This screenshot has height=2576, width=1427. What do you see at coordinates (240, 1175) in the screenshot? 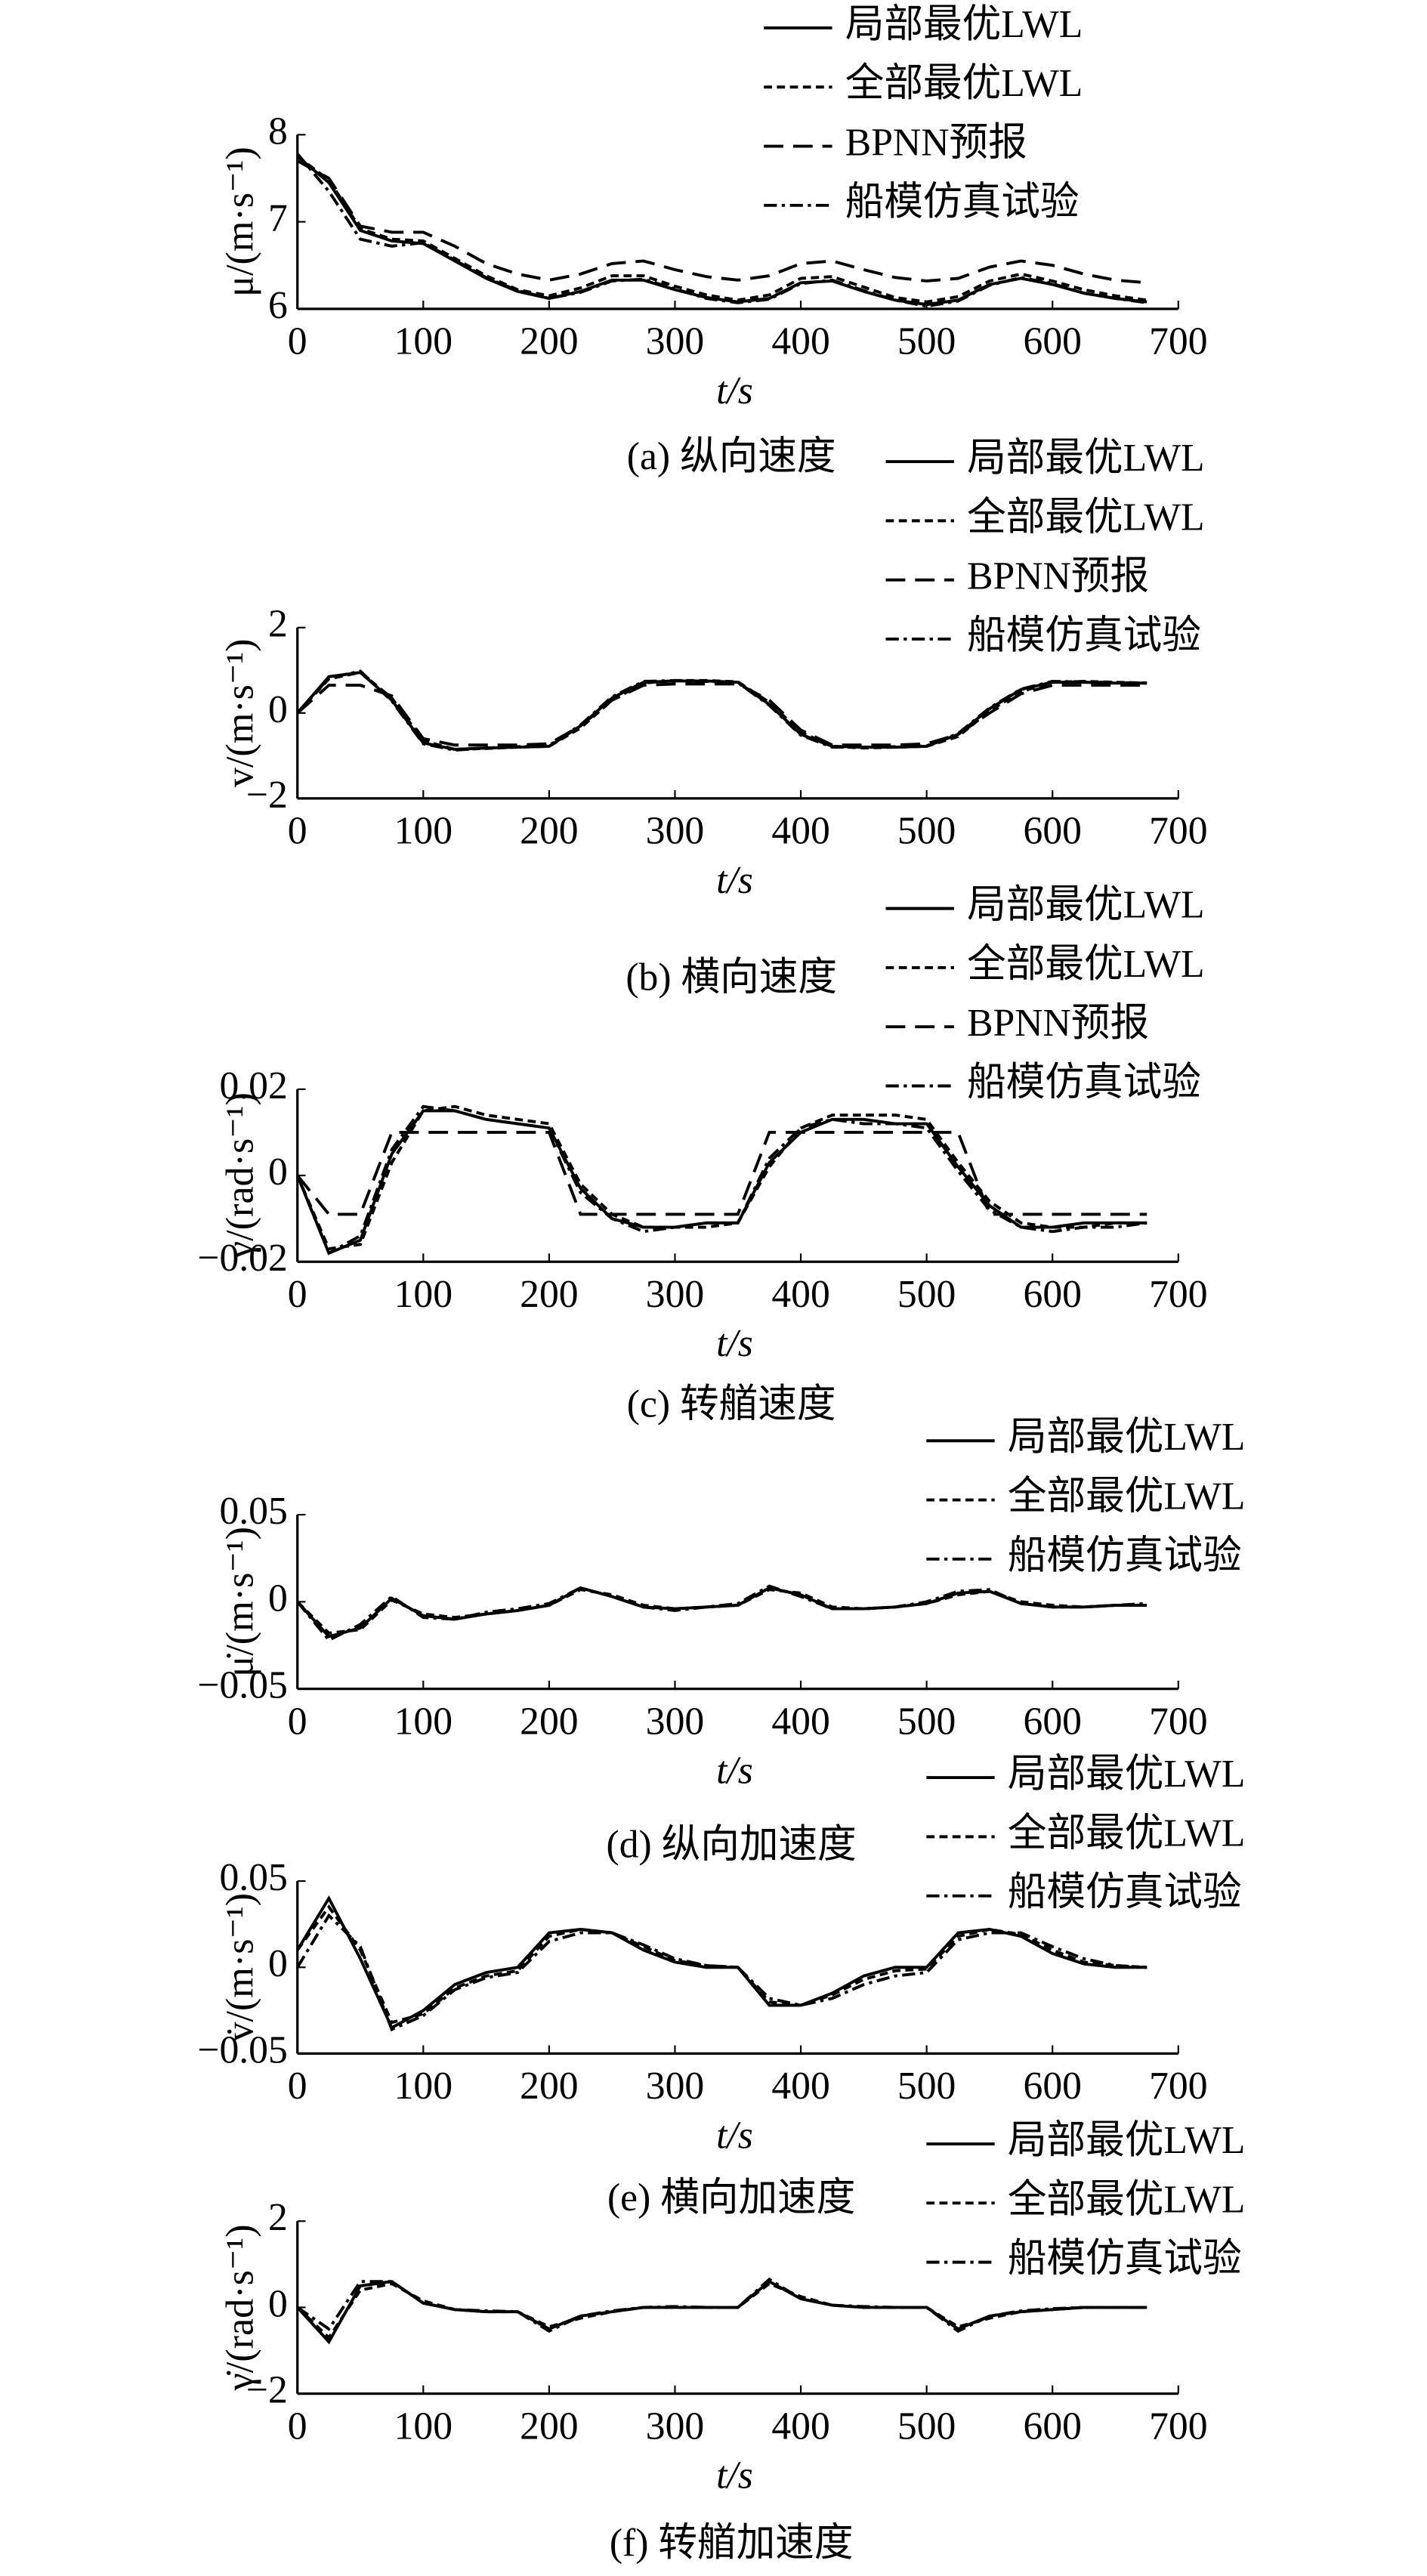
I see `y-axis-label: γ/(rad·s⁻¹)` at bounding box center [240, 1175].